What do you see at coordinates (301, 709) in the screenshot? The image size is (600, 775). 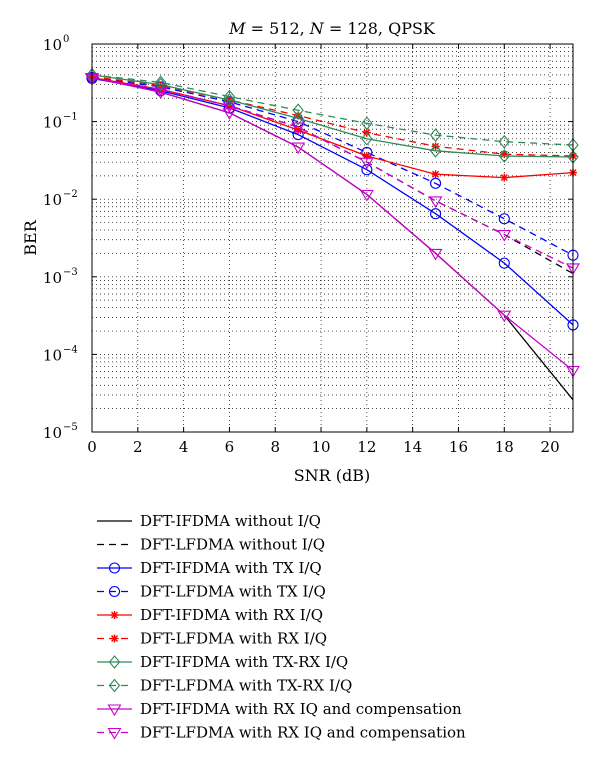 I see `legend-label: DFT-IFDMA with RX IQ and compensation` at bounding box center [301, 709].